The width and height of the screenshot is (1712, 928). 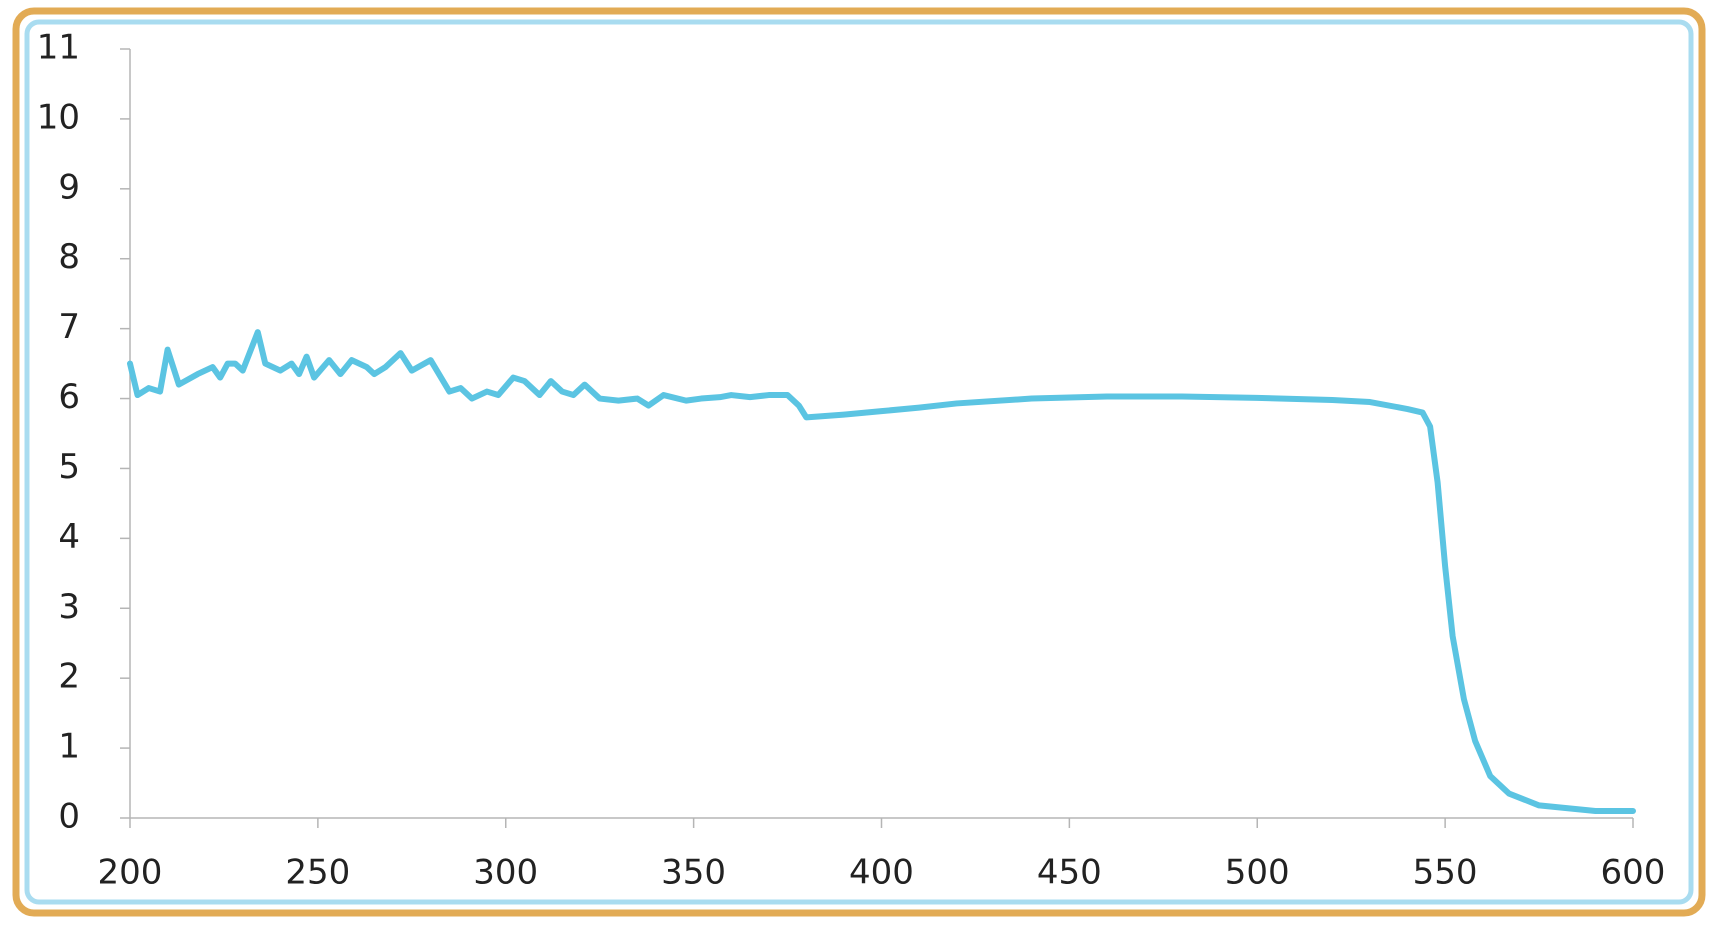 I want to click on y-tick-label: 11, so click(x=58, y=48).